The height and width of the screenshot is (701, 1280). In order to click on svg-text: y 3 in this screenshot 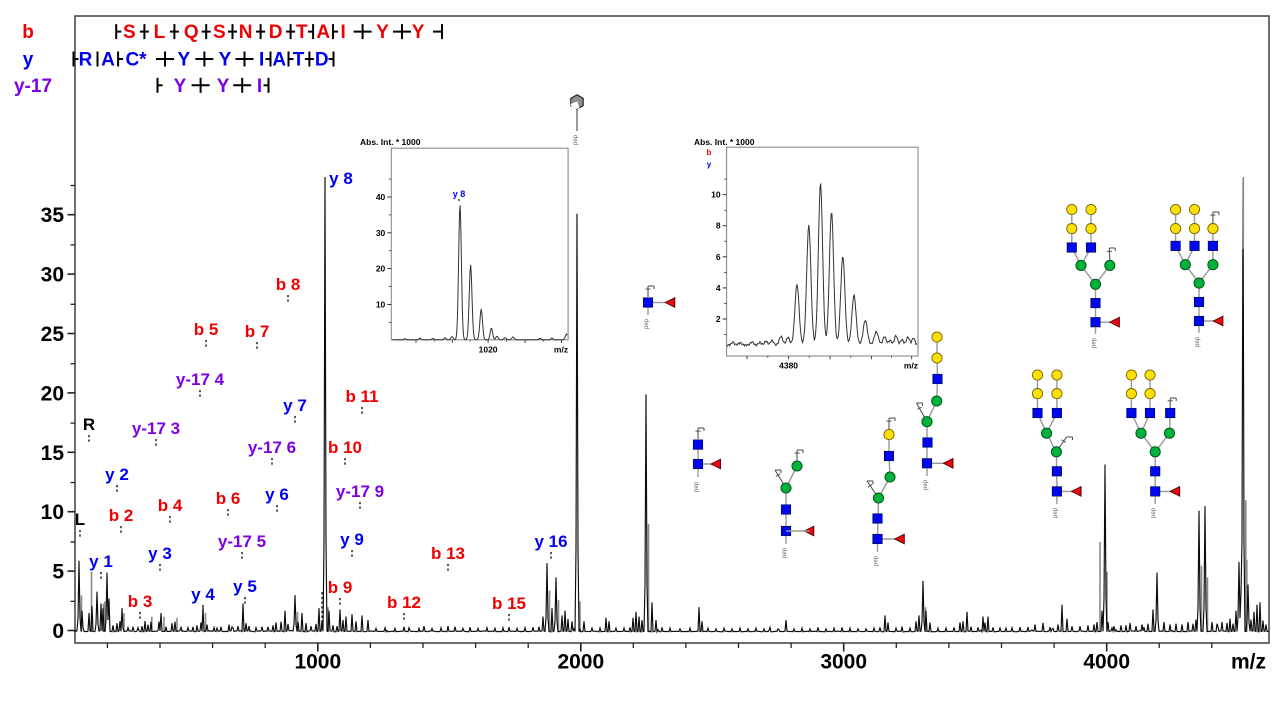, I will do `click(160, 553)`.